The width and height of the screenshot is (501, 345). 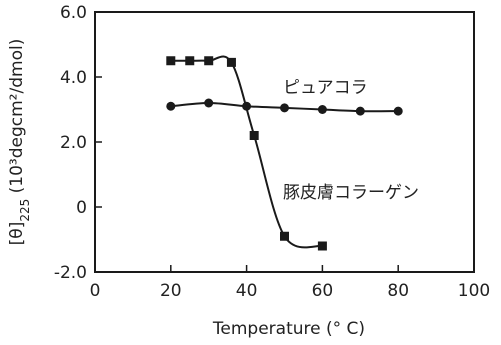 What do you see at coordinates (73, 13) in the screenshot?
I see `y-tick-label: 6.0` at bounding box center [73, 13].